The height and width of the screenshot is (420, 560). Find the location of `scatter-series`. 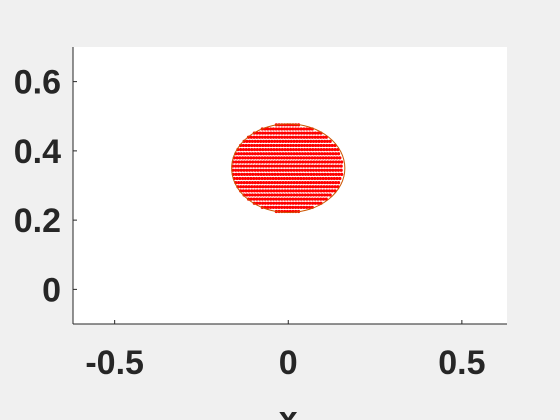

scatter-series is located at coordinates (288, 168).